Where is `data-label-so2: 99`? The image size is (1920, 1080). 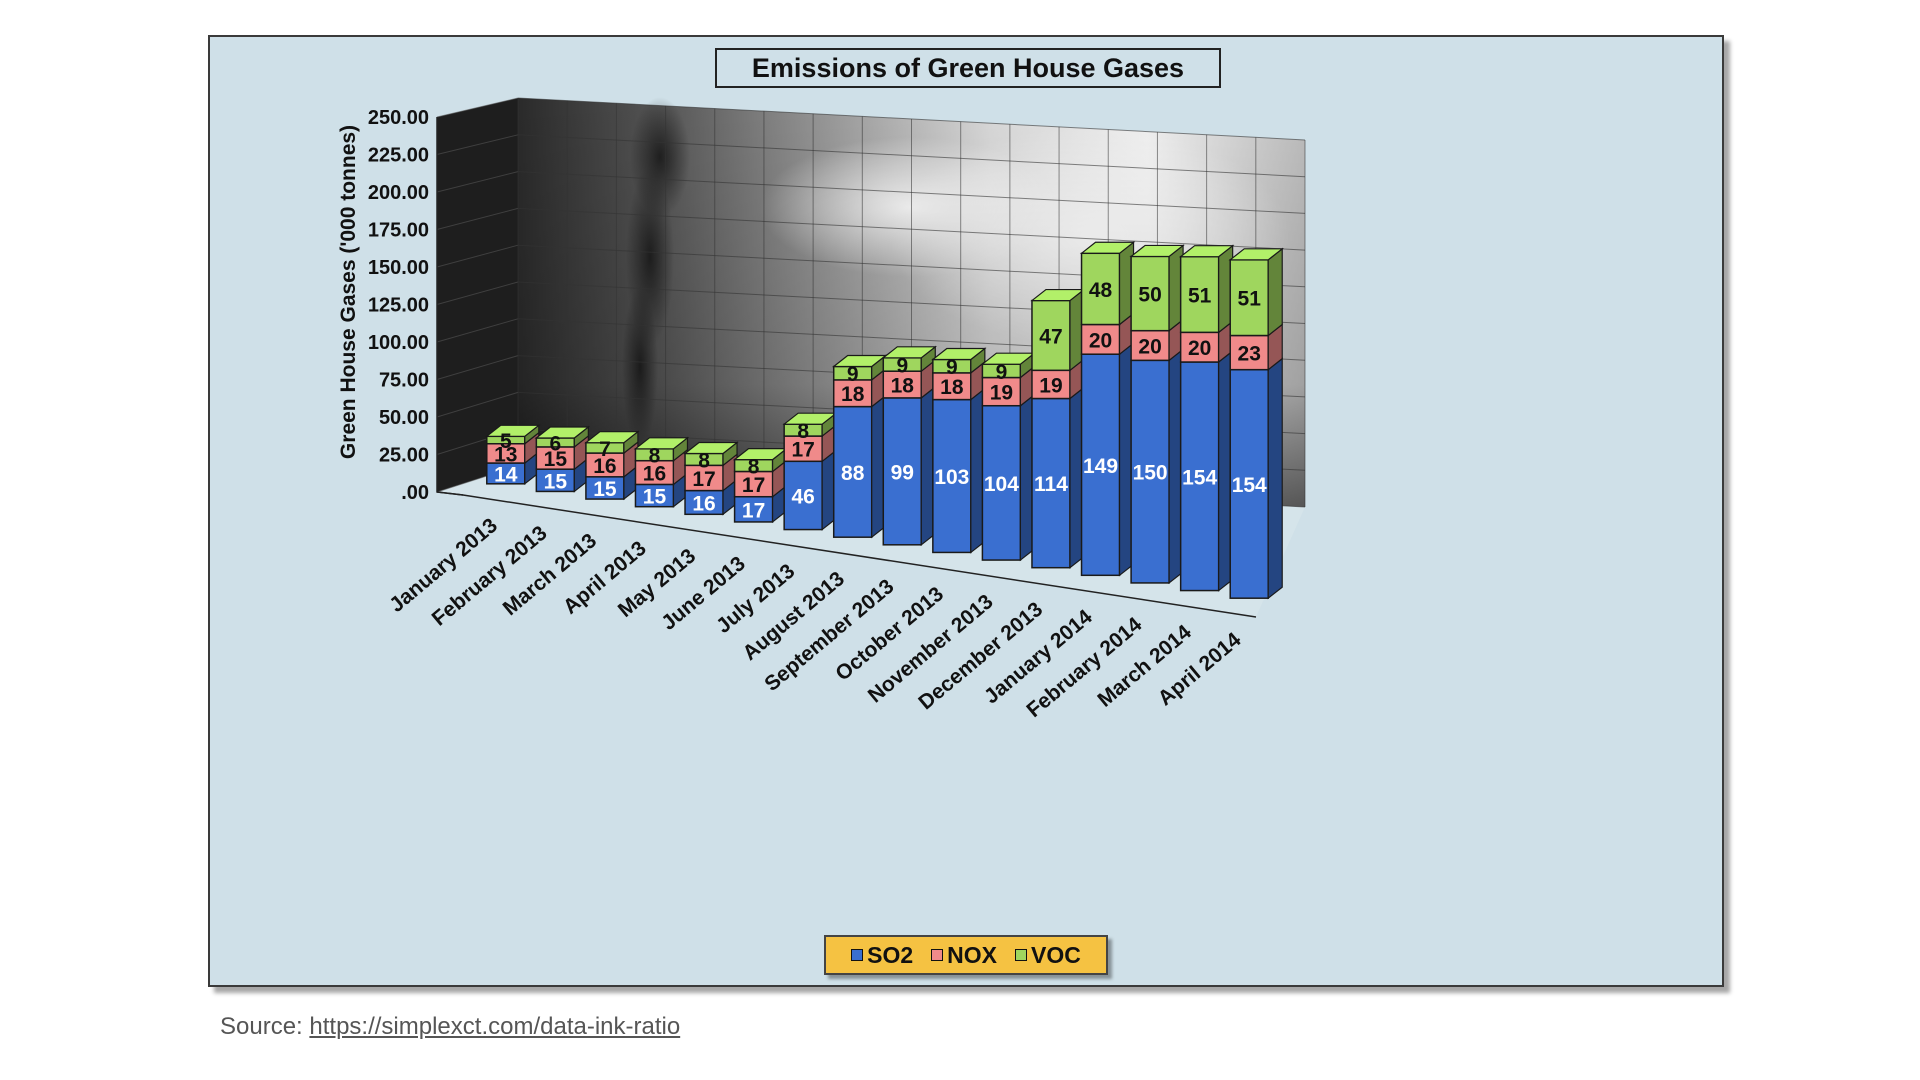
data-label-so2: 99 is located at coordinates (902, 472).